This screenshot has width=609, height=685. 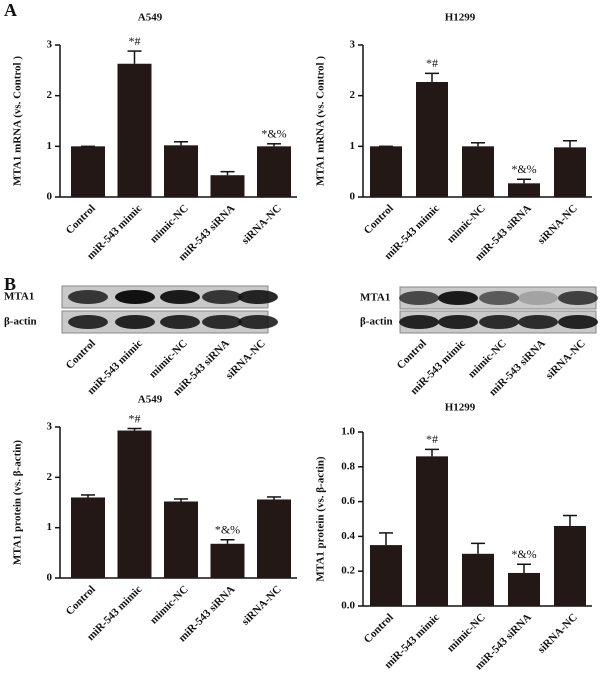 I want to click on y-tick-label: 1.0, so click(x=348, y=432).